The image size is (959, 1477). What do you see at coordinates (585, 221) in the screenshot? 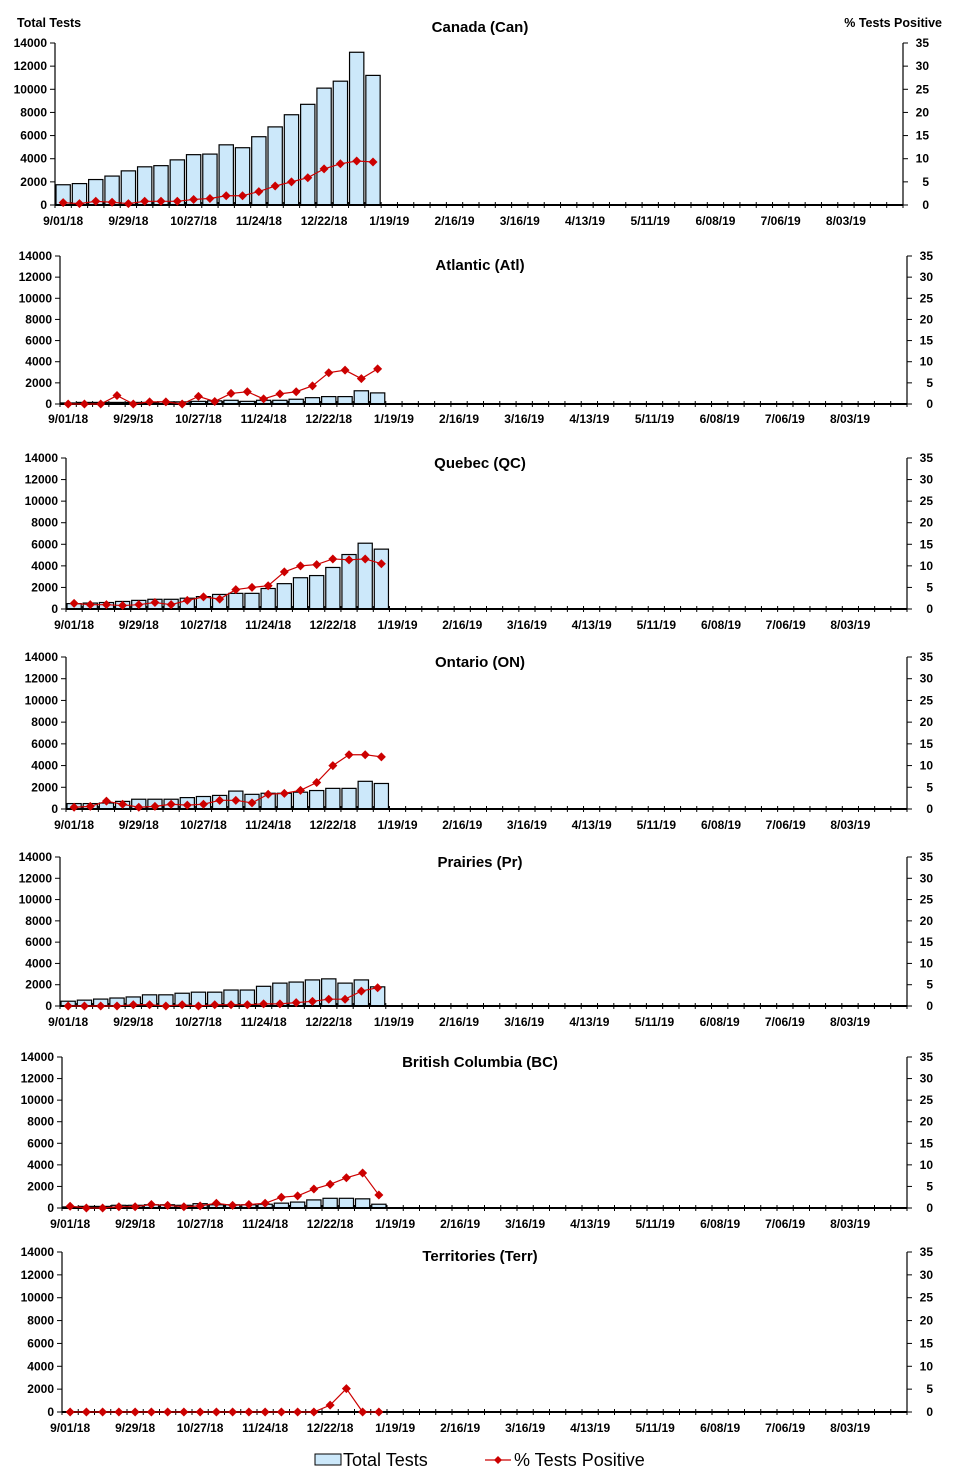
I see `x-tick-label: 4/13/19` at bounding box center [585, 221].